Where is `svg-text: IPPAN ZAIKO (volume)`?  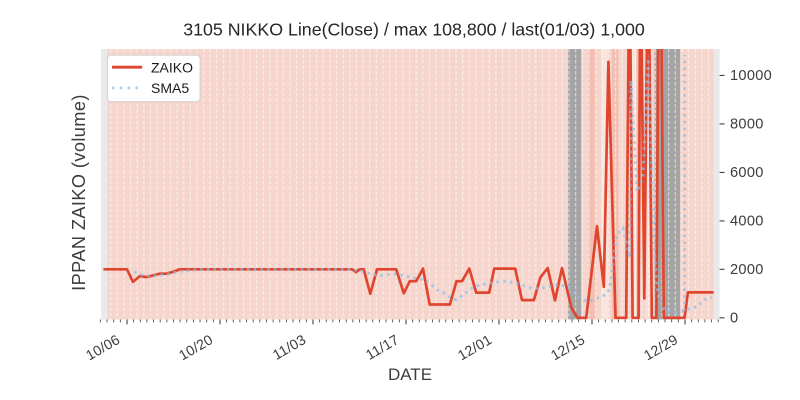
svg-text: IPPAN ZAIKO (volume) is located at coordinates (79, 192).